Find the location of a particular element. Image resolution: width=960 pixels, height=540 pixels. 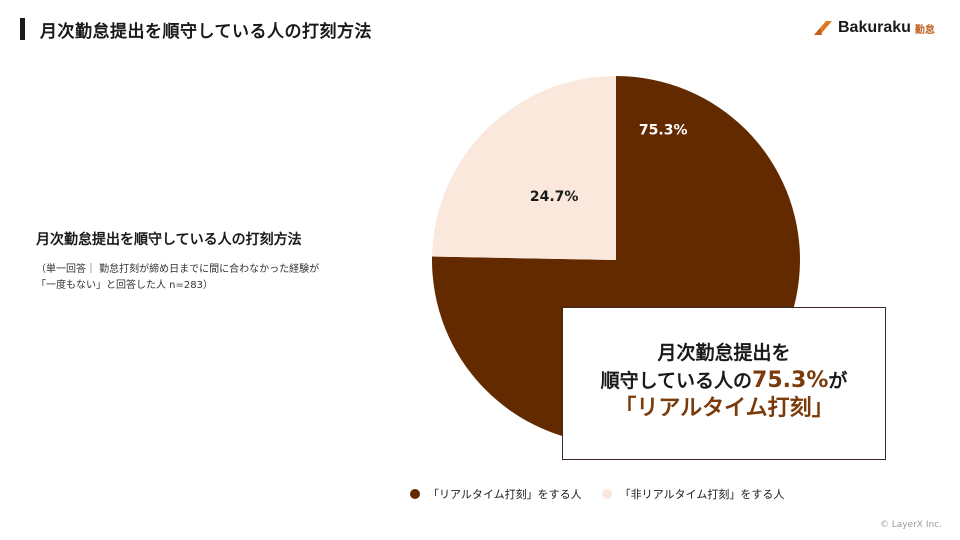

chart-legend: 「リアルタイム打刻」をする人 「非リアルタイム打刻」をする人 is located at coordinates (607, 494).